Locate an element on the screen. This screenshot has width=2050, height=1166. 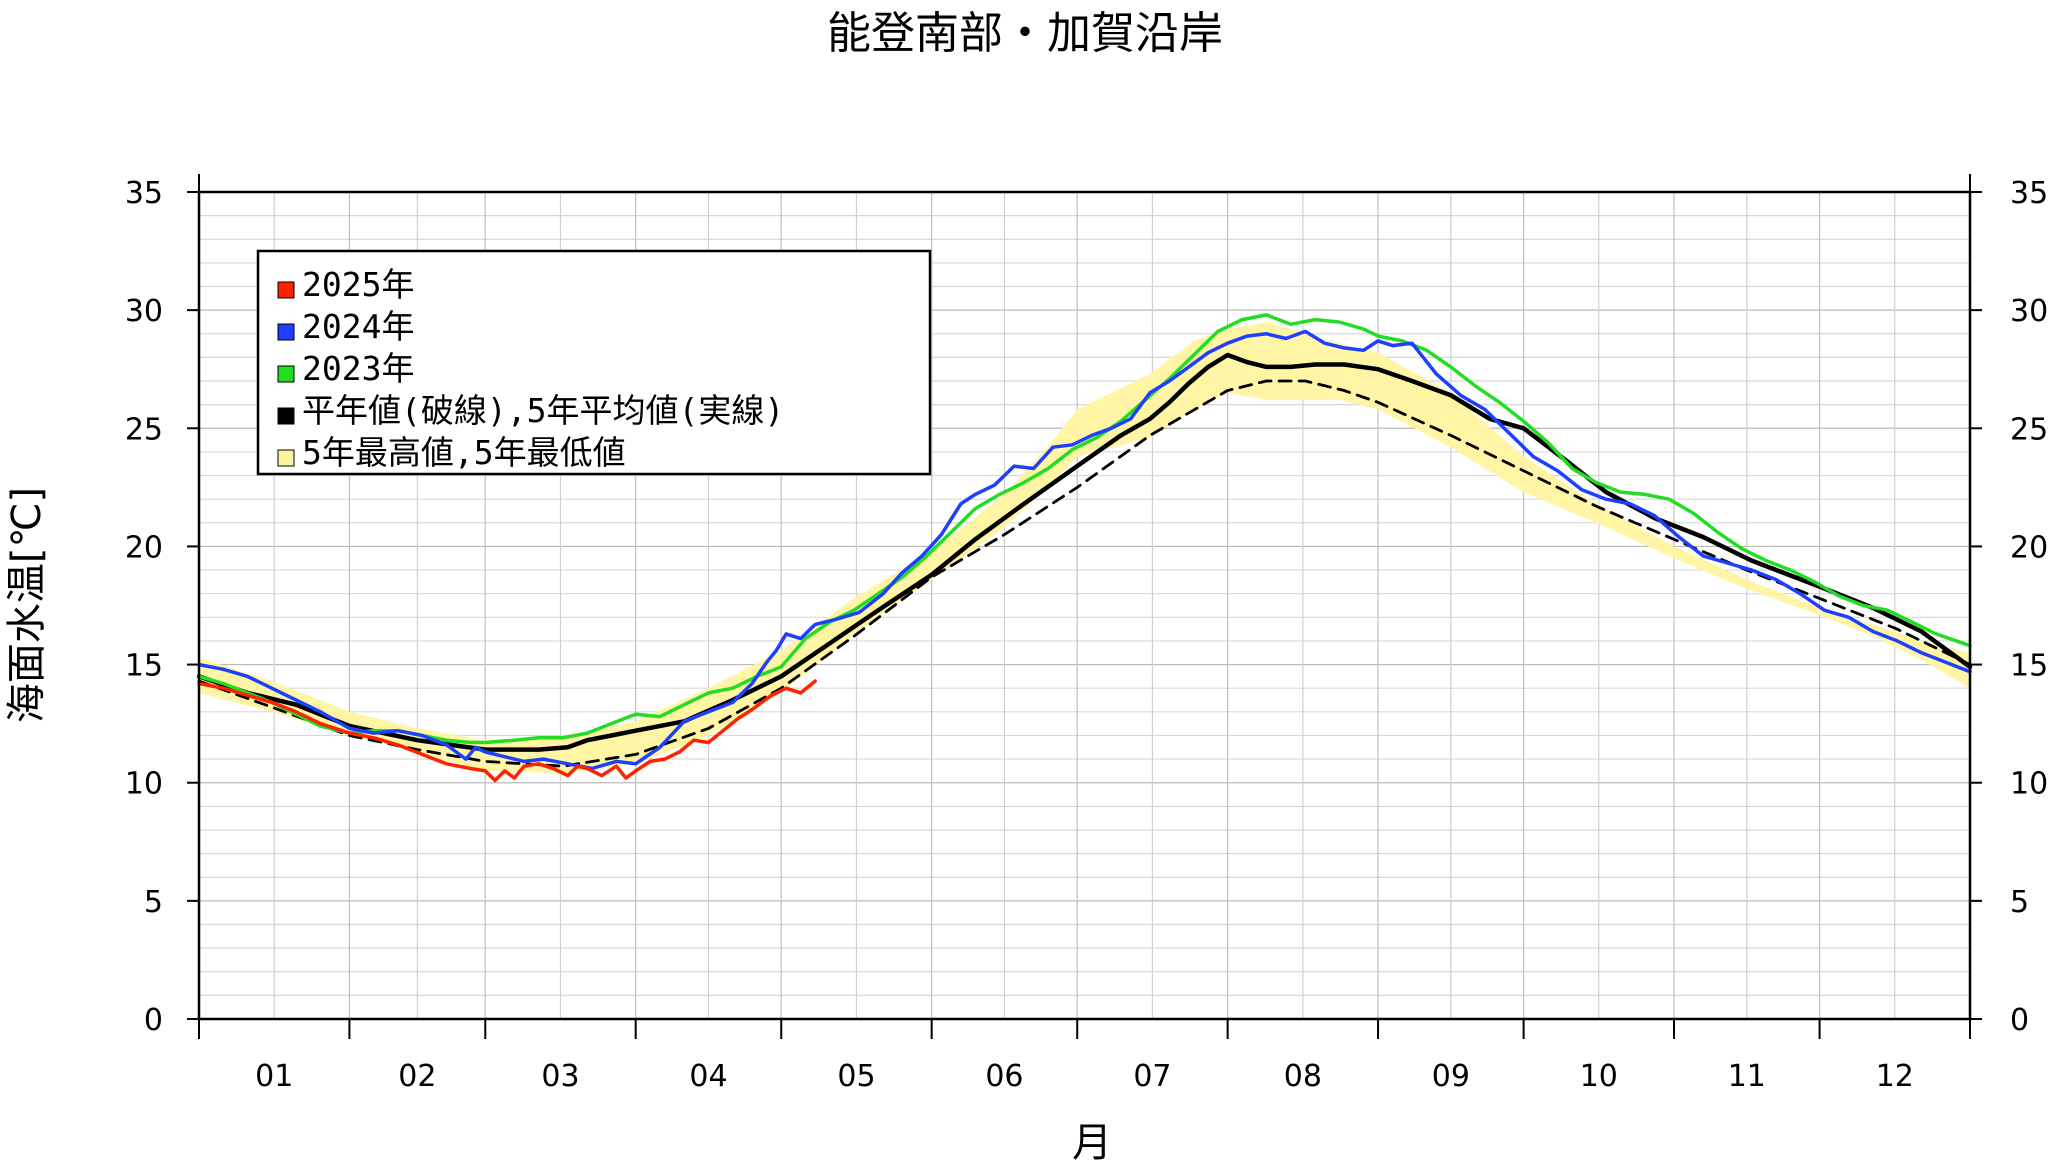
x-tick-label: 10 is located at coordinates (1599, 1076).